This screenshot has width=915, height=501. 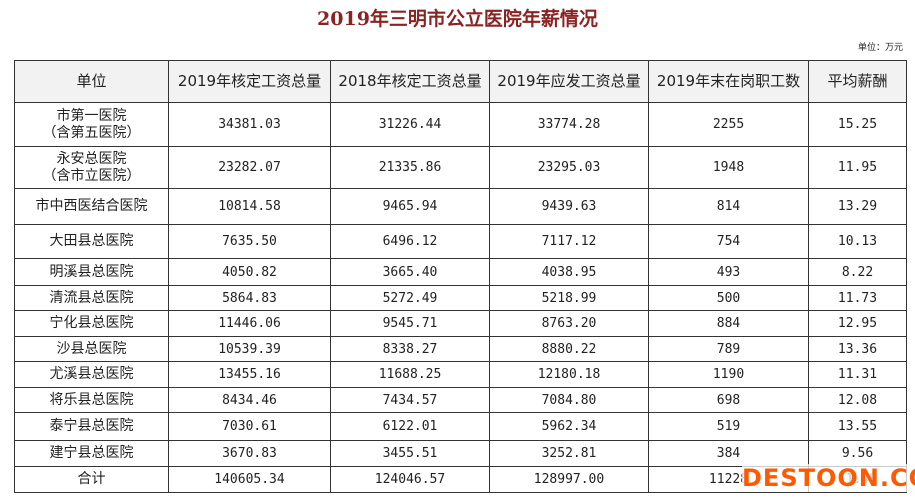 What do you see at coordinates (410, 400) in the screenshot?
I see `cell: 7434.57` at bounding box center [410, 400].